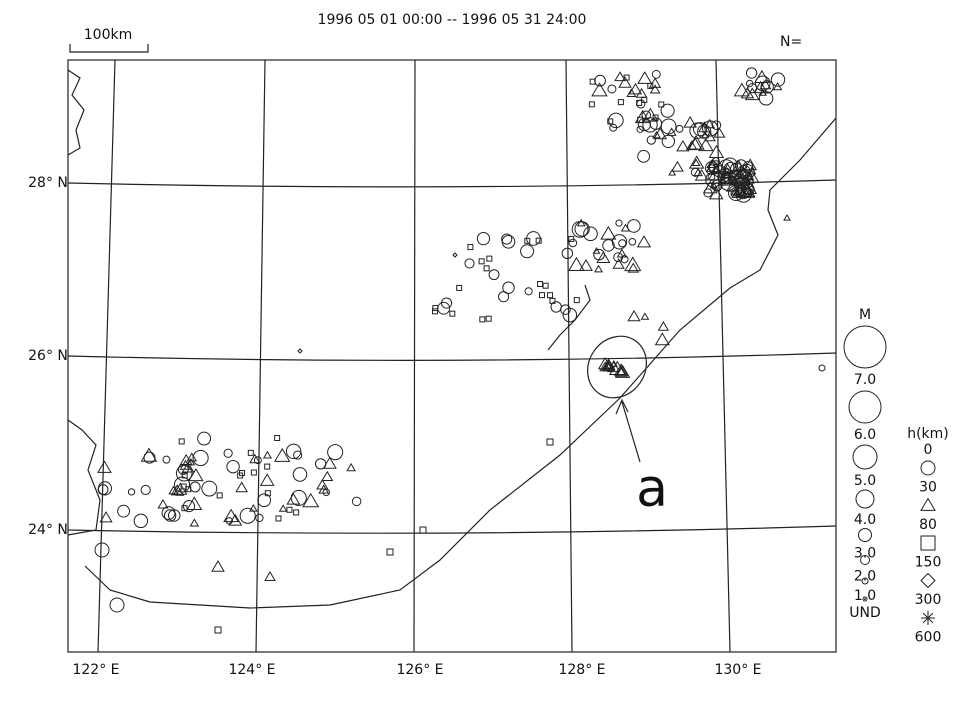 Image resolution: width=962 pixels, height=718 pixels. Describe the element at coordinates (865, 613) in the screenshot. I see `legend-label: UND` at that location.